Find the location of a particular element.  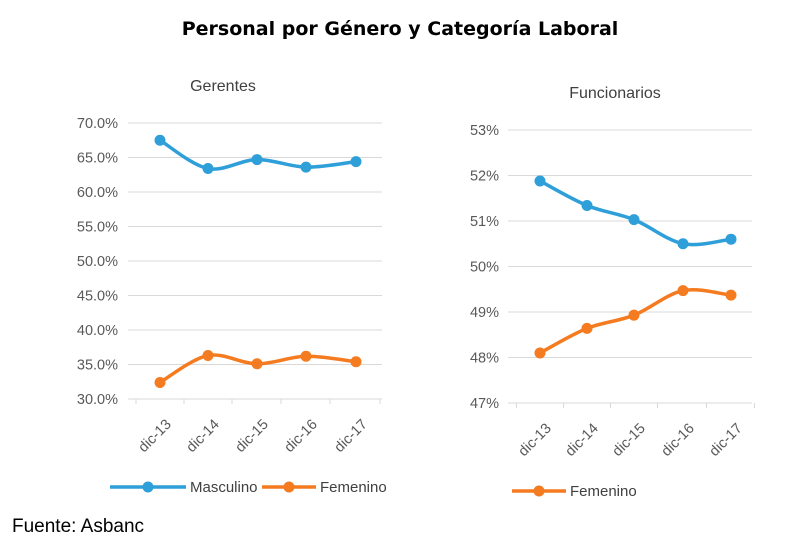

chart-title: Funcionarios is located at coordinates (615, 93).